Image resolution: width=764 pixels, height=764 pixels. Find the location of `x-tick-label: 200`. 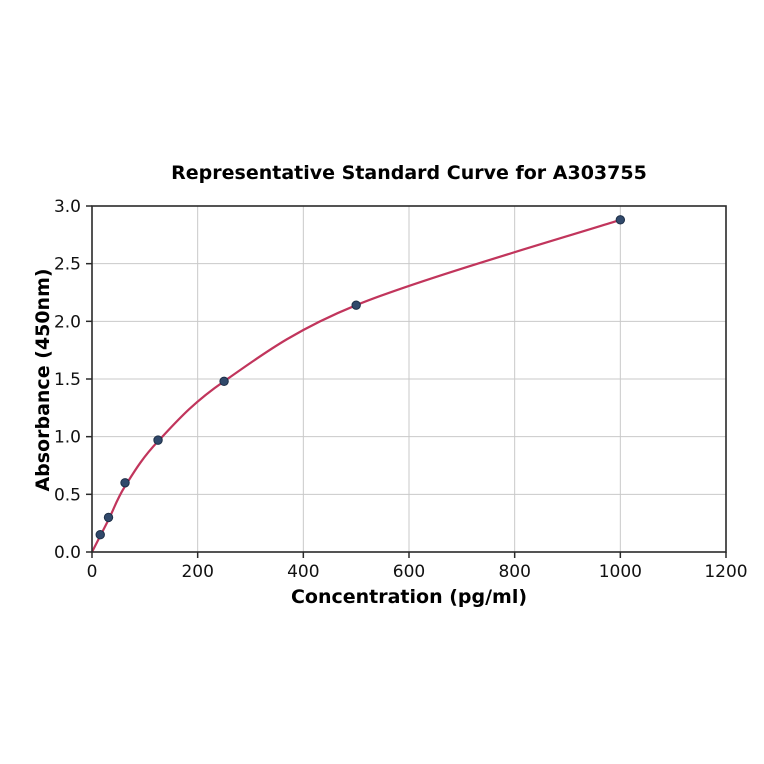

x-tick-label: 200 is located at coordinates (197, 572).